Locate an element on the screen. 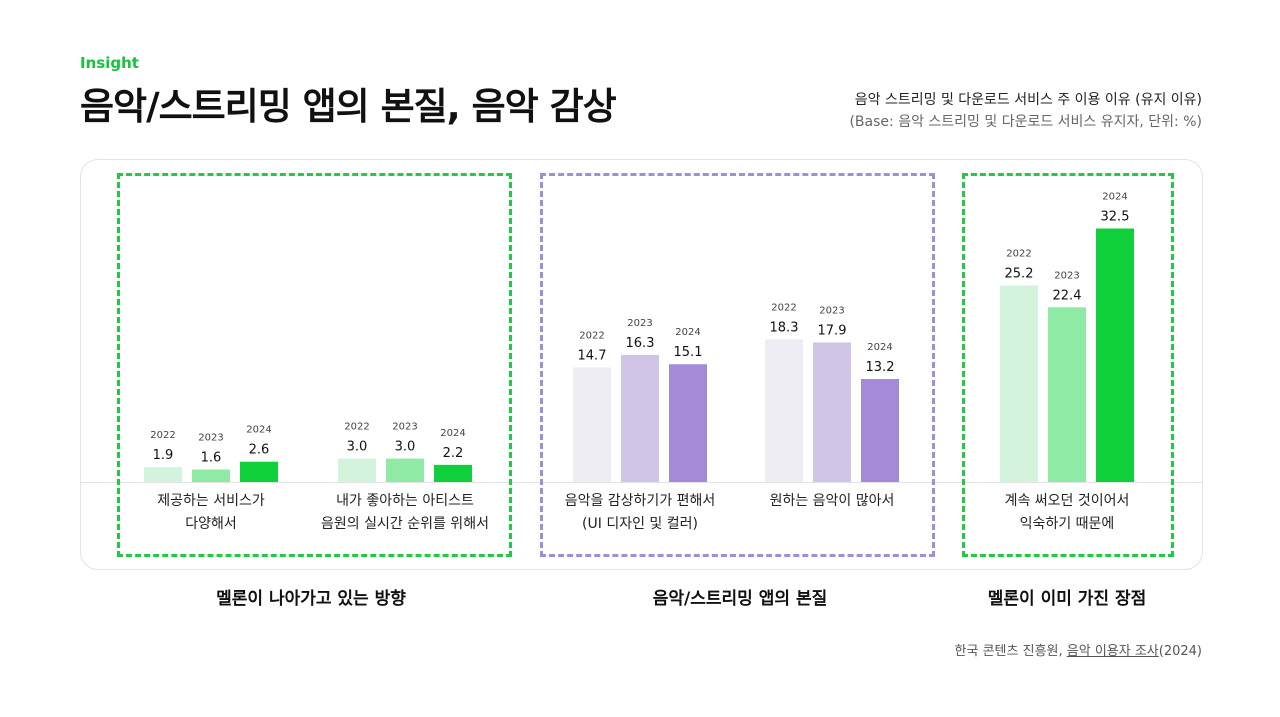  source-prefix: 한국 콘텐츠 진흥원, is located at coordinates (1010, 651).